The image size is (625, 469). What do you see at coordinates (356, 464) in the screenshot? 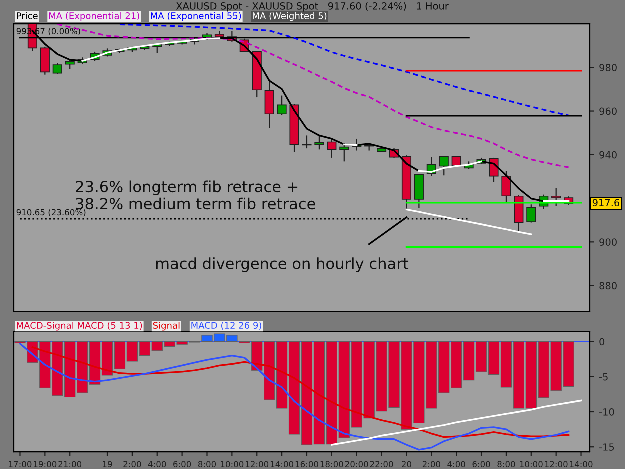
I see `x-tick-label: 20:00` at bounding box center [356, 464].